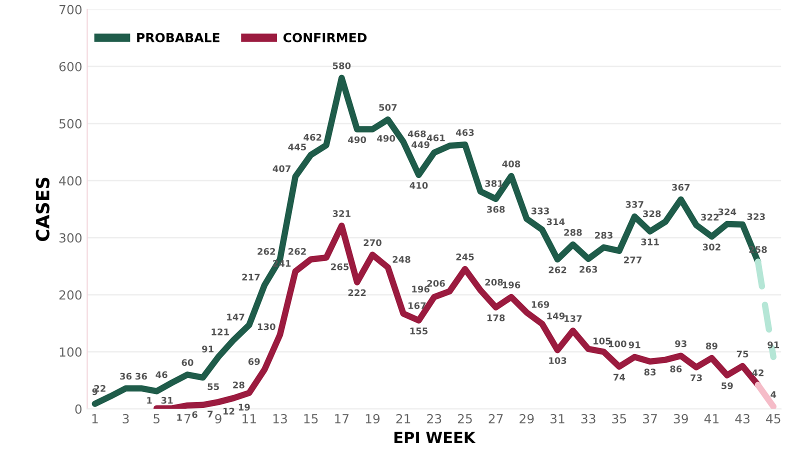 This screenshot has width=793, height=470. I want to click on data-label: 75, so click(742, 354).